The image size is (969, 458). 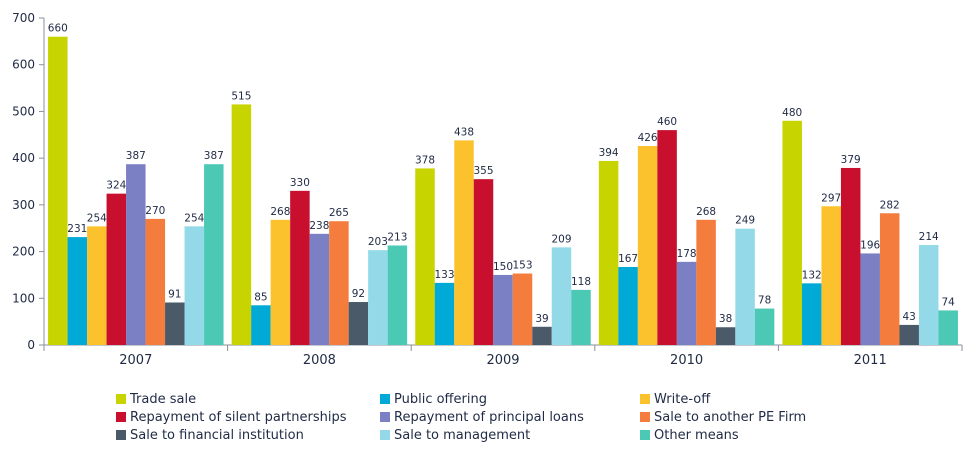 I want to click on bar-sale-to-management-2008, so click(x=378, y=297).